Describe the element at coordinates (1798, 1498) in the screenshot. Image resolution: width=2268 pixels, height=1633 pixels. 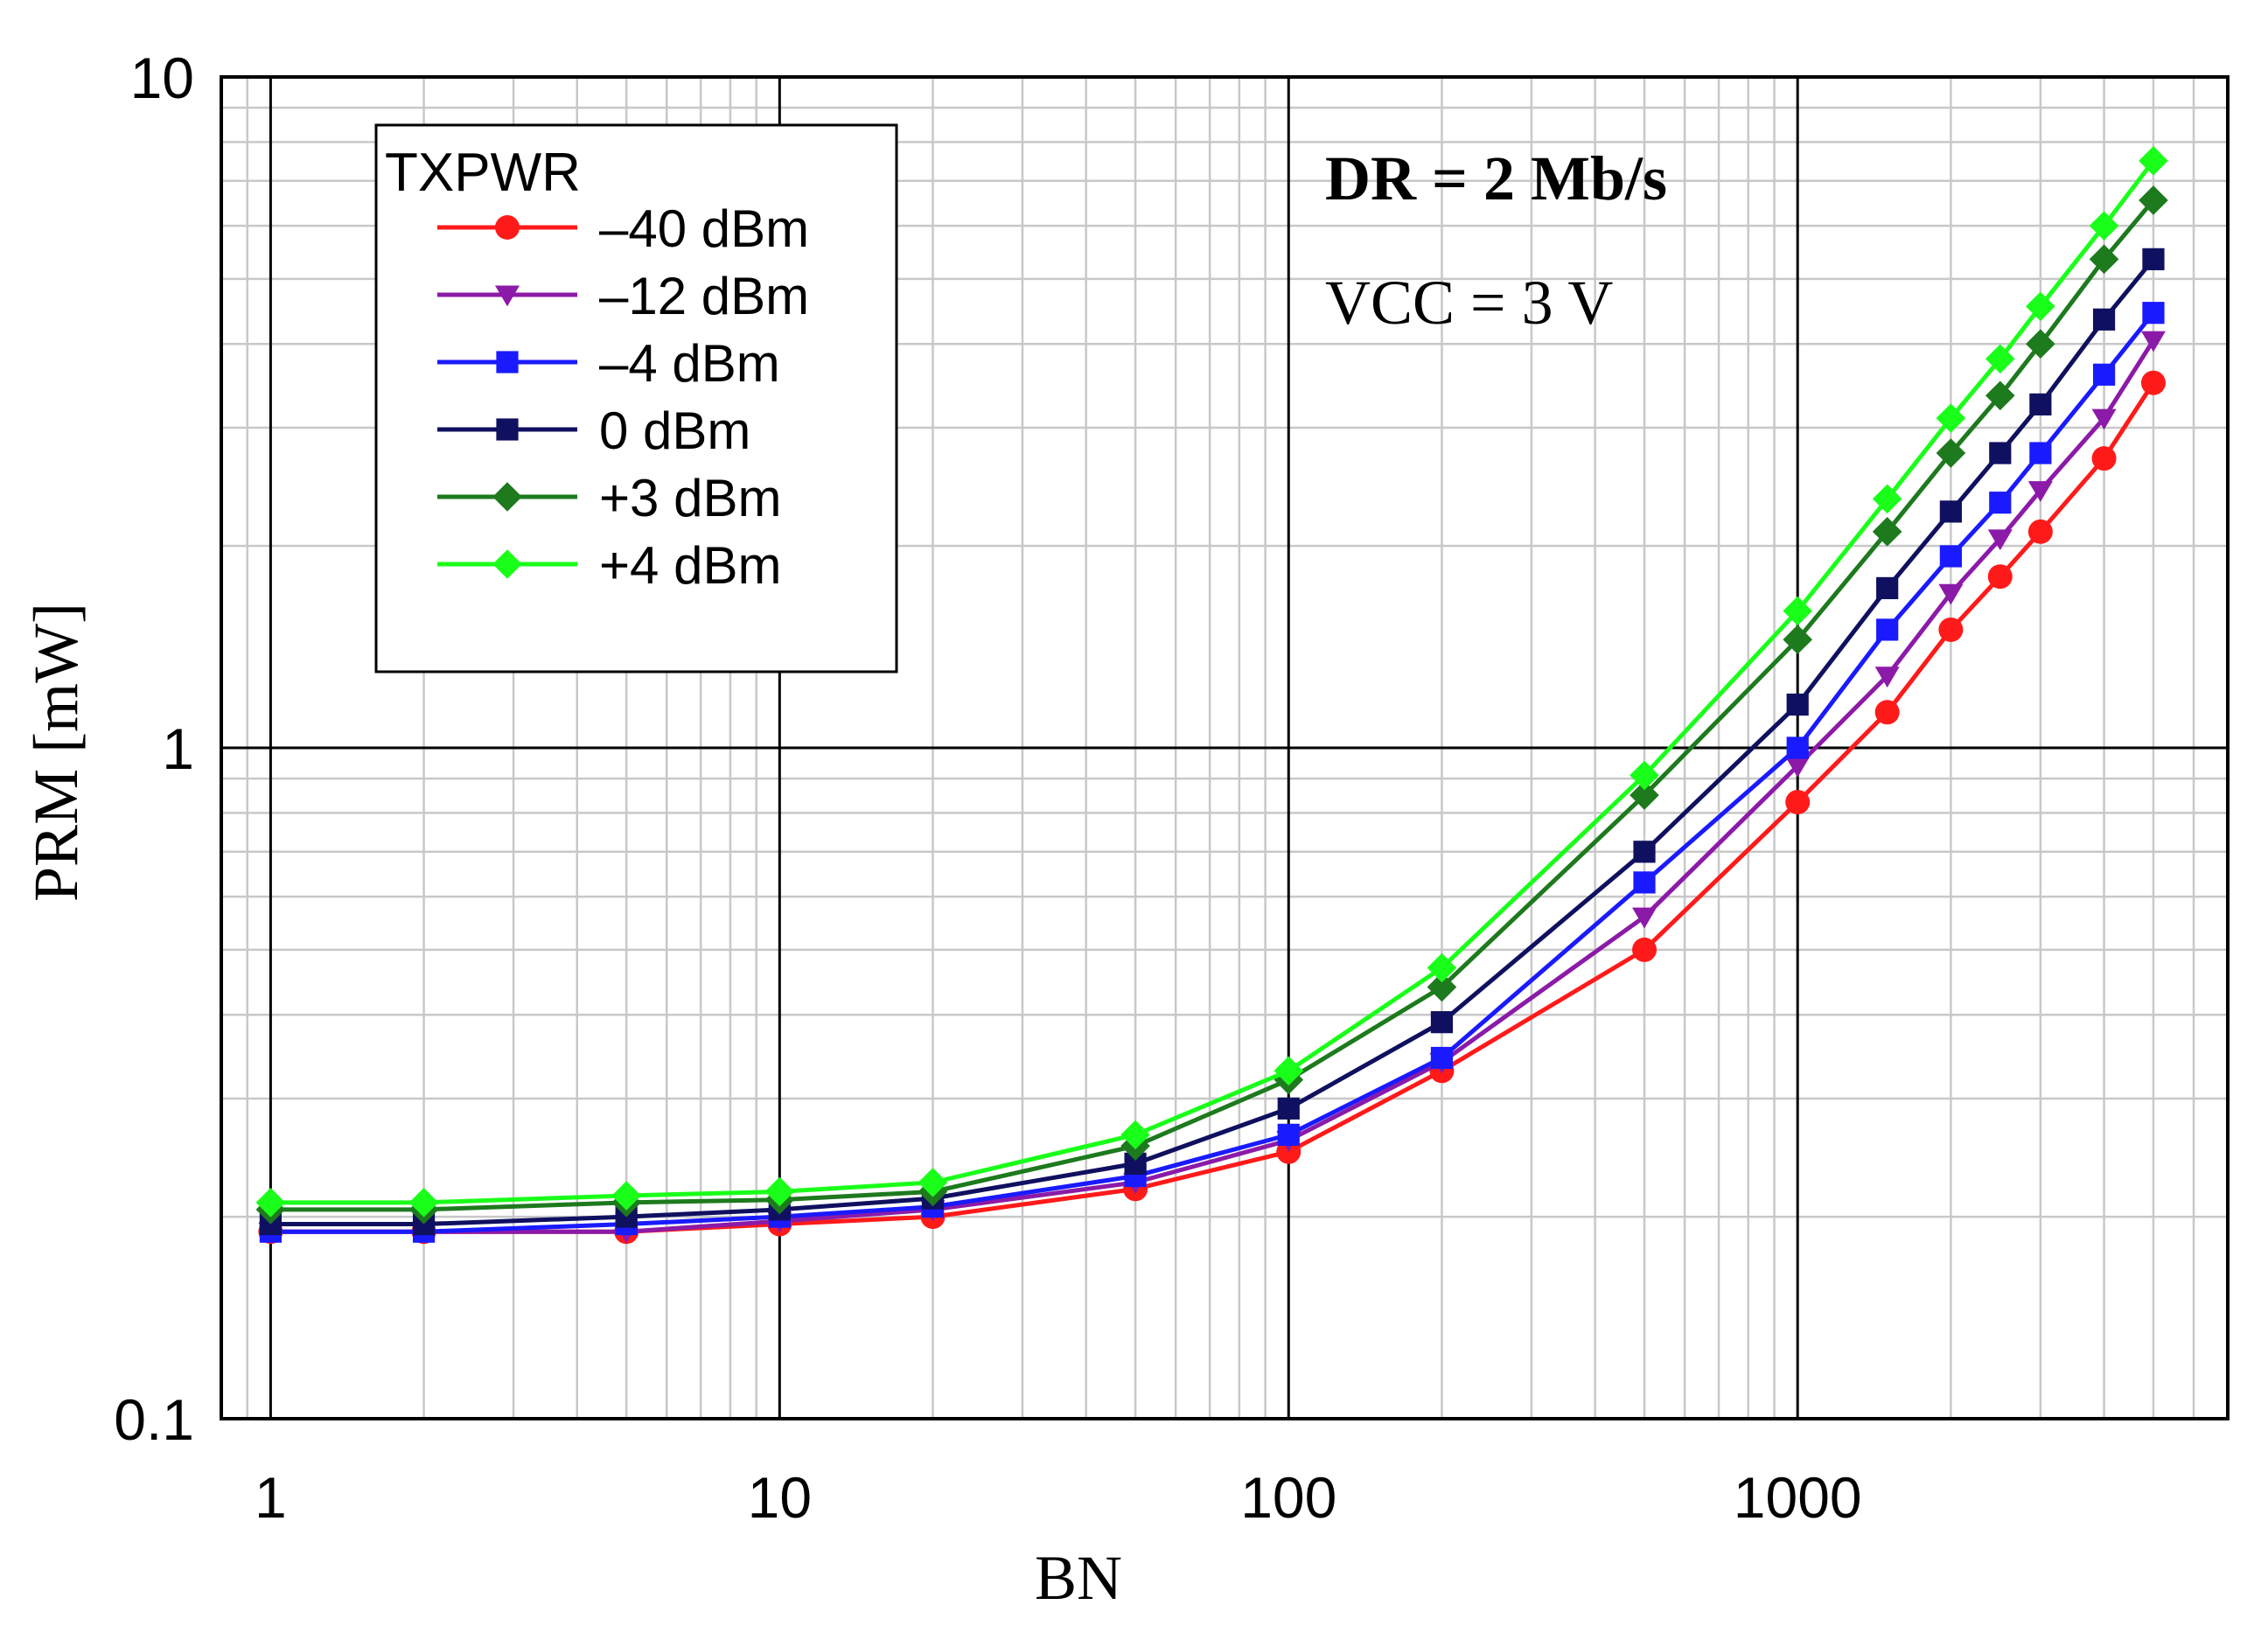
I see `x-tick-label: 1000` at that location.